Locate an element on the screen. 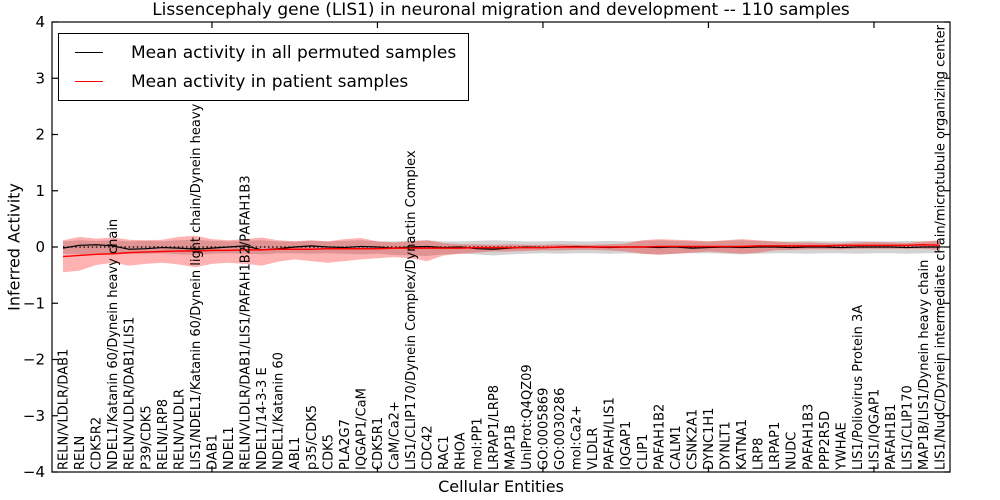 This screenshot has height=500, width=1000. legend-entry-permuted: Mean activity in all permuted samples is located at coordinates (260, 52).